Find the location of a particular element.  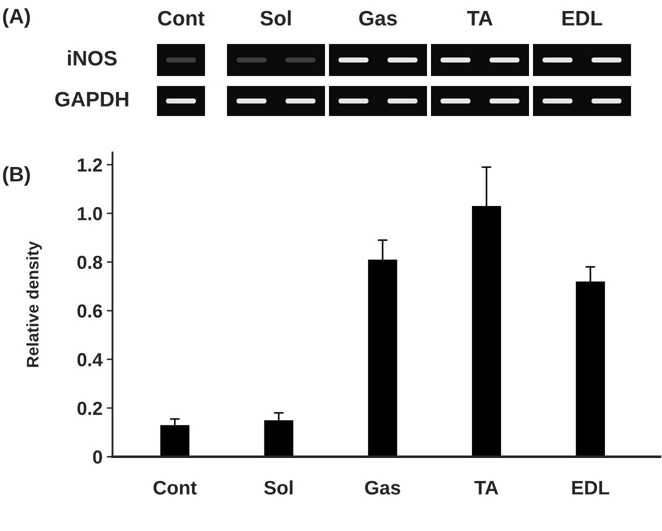

x-tick-label: Sol is located at coordinates (278, 487).